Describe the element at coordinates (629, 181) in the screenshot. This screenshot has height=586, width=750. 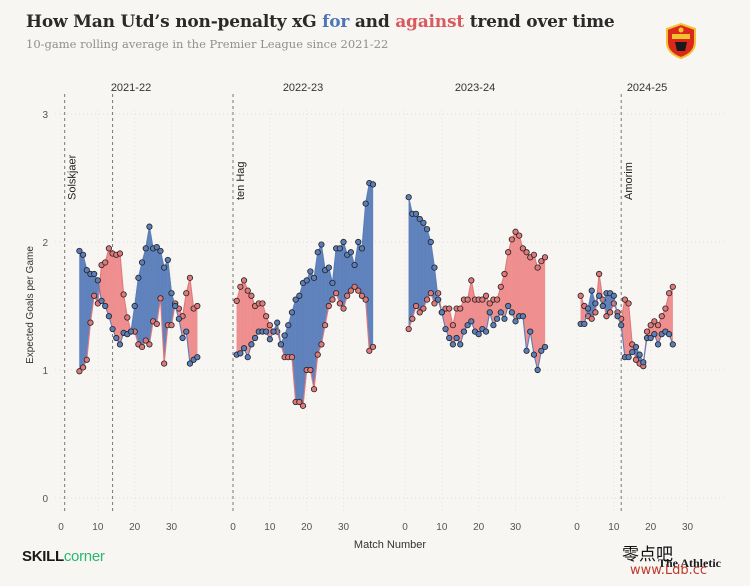
I see `manager-label: Amorim` at that location.